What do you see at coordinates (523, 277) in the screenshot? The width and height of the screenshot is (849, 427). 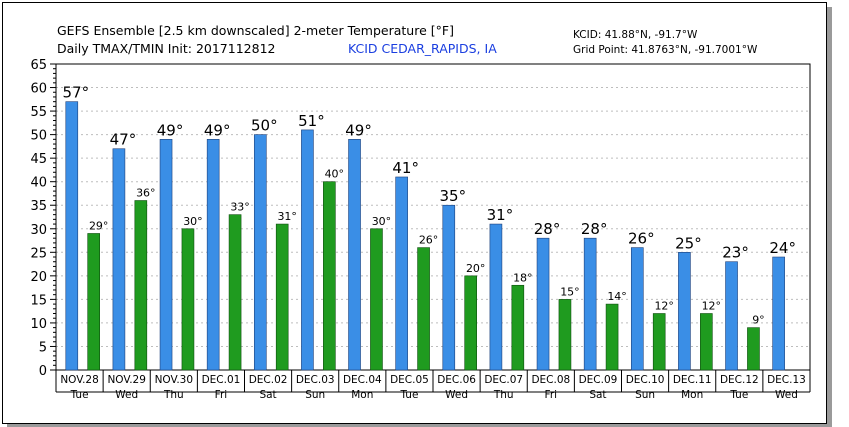 I see `tmin-value-label: 18°` at bounding box center [523, 277].